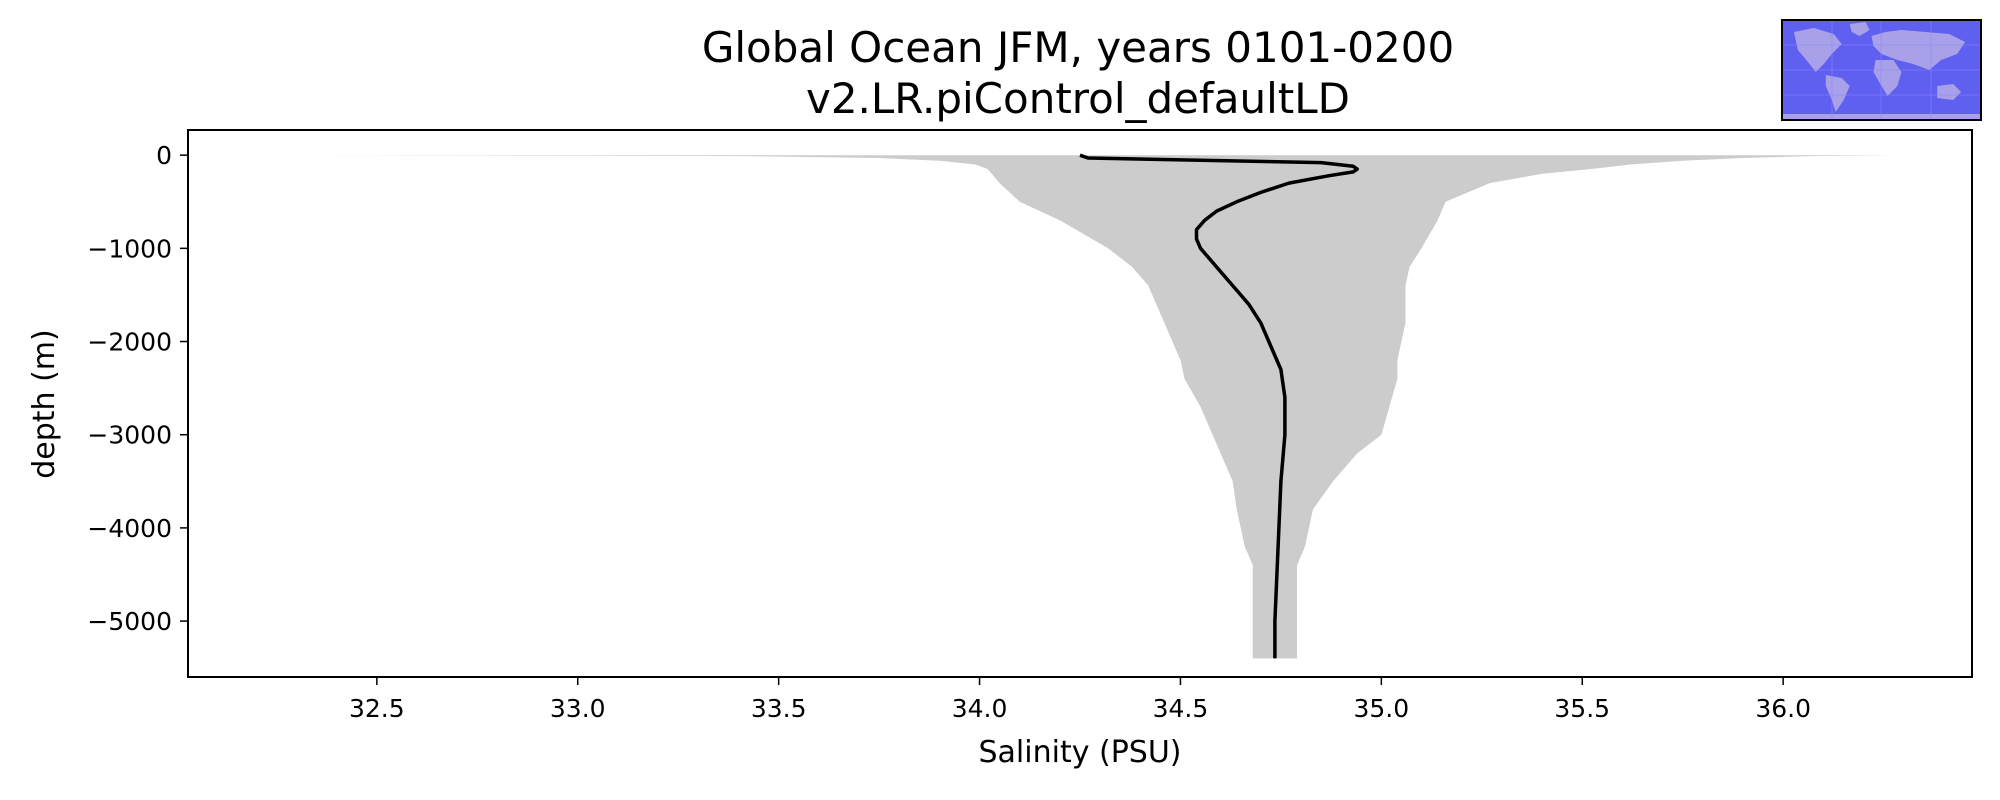  I want to click on y-axis: 0 −1000 −2000 −3000 −4000 −5000, so click(137, 388).